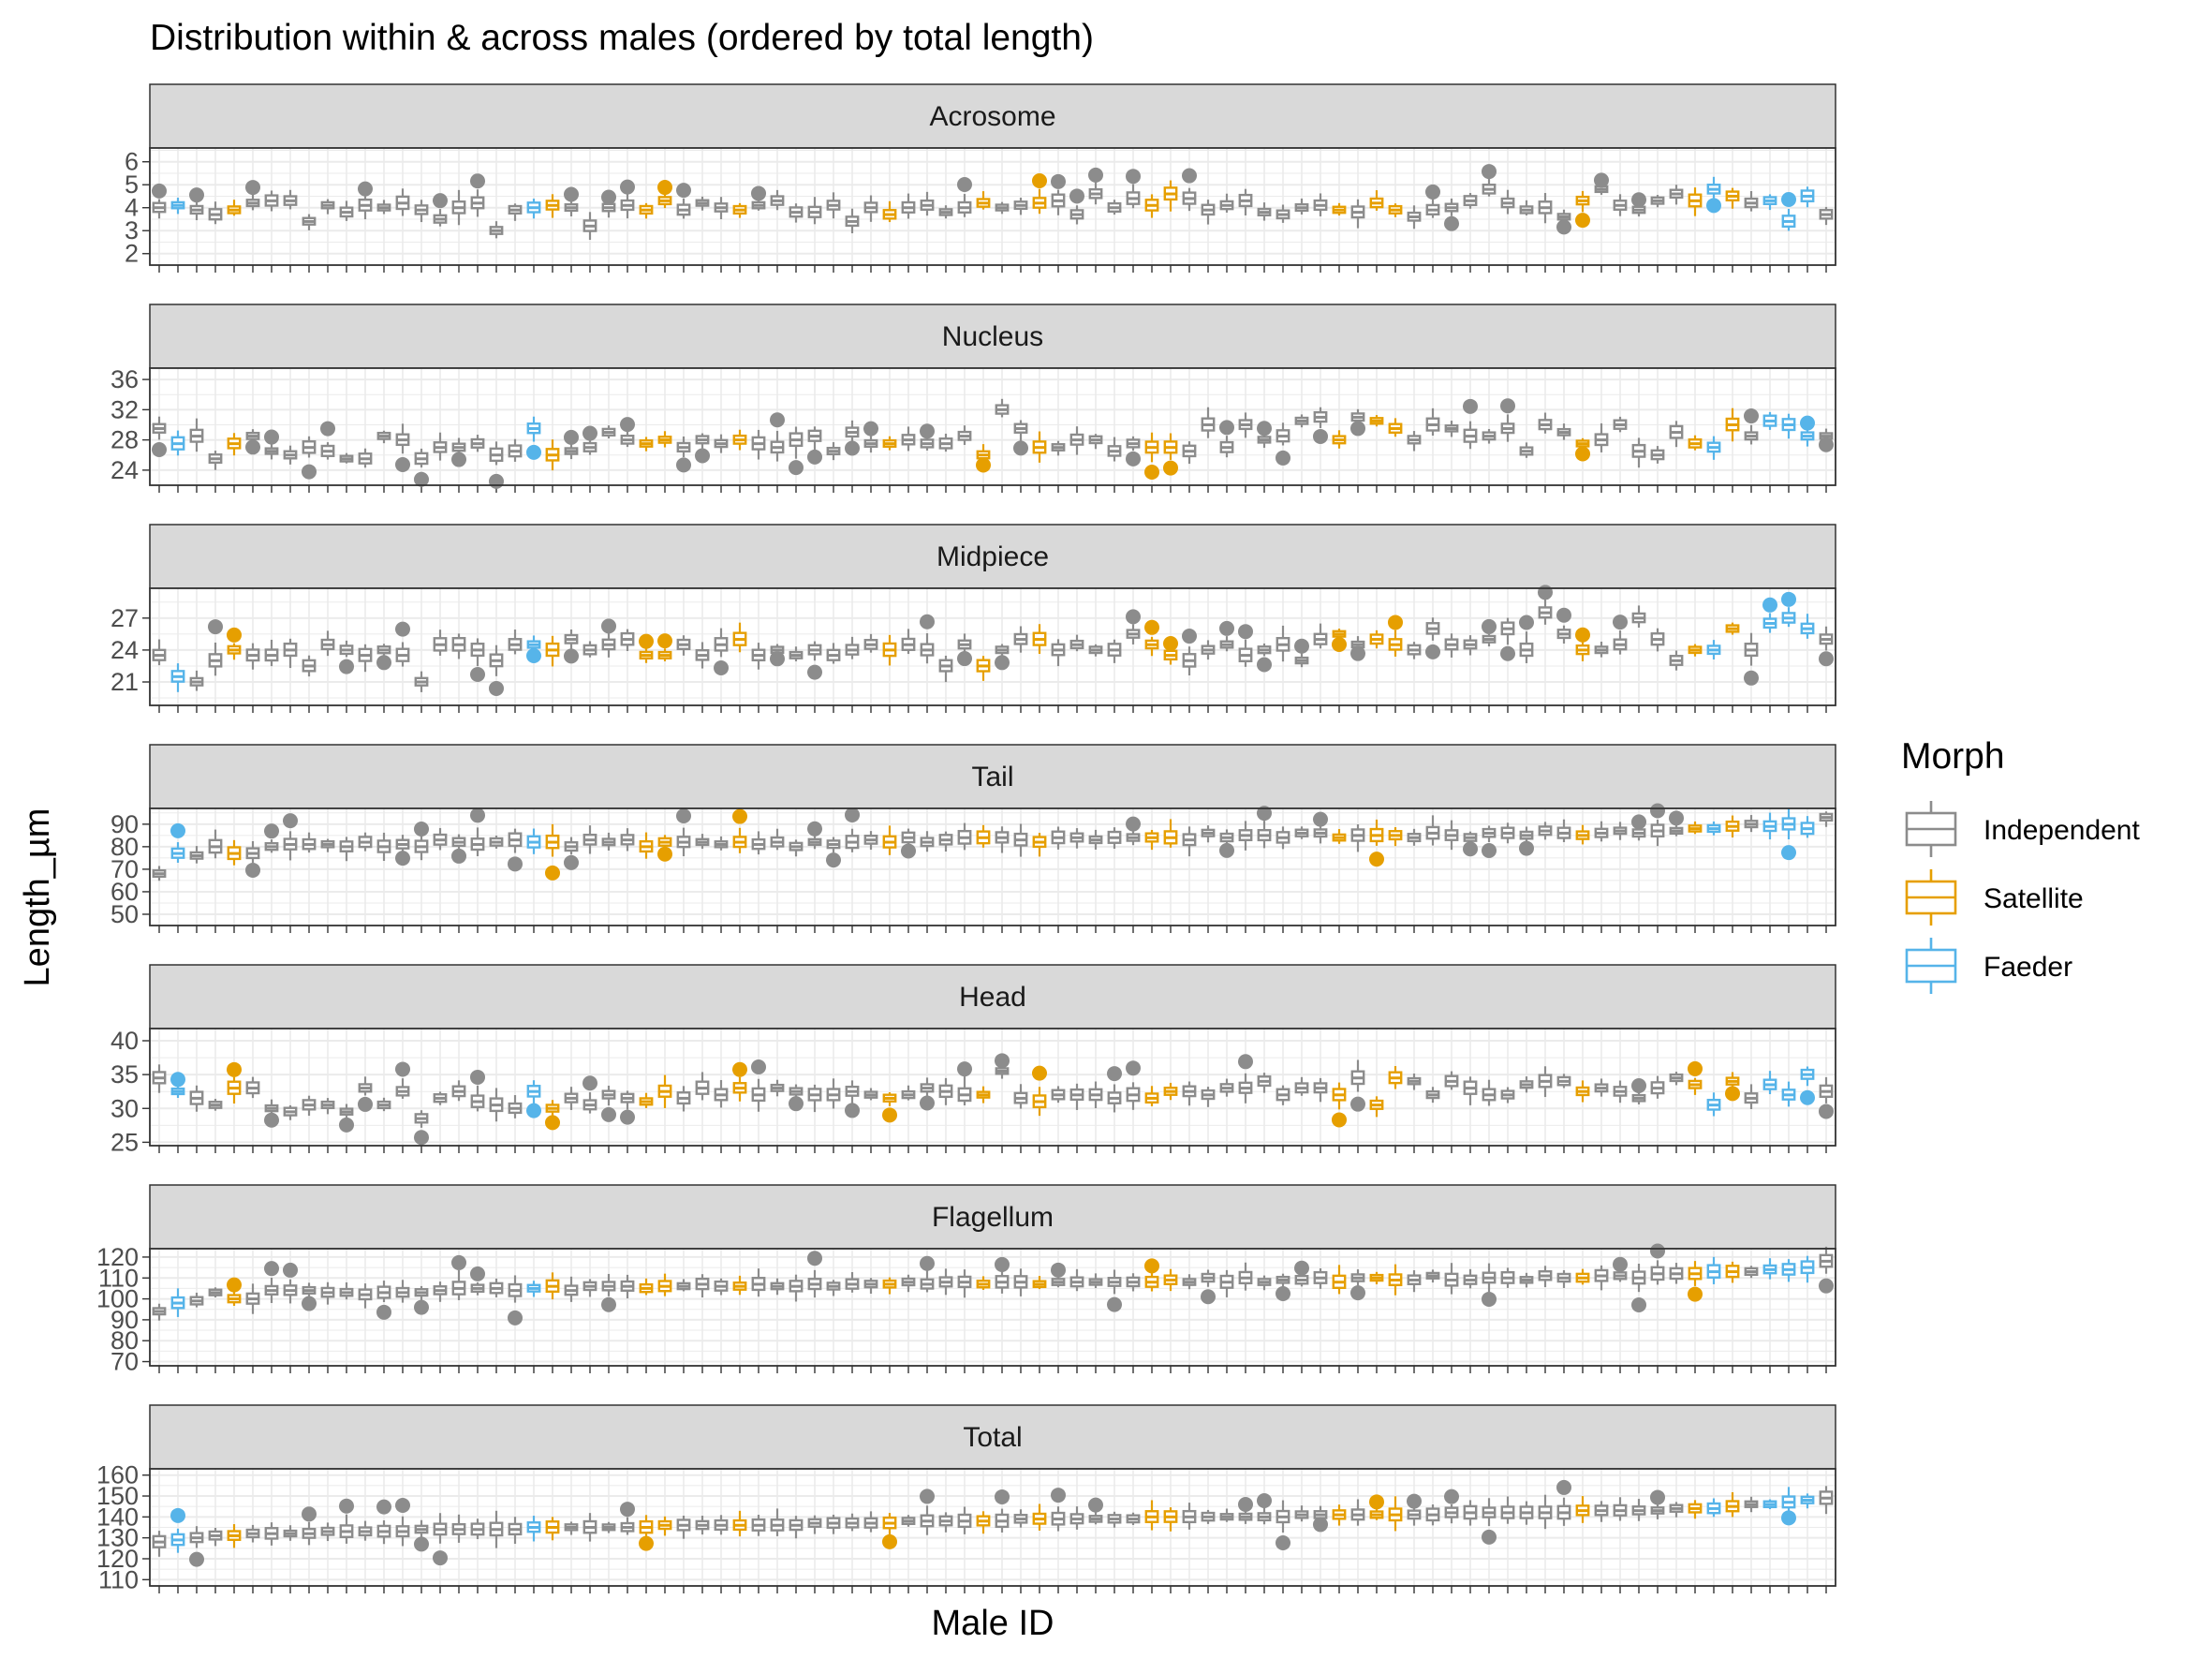 The width and height of the screenshot is (2212, 1659). I want to click on y-tick-label: 50, so click(125, 914).